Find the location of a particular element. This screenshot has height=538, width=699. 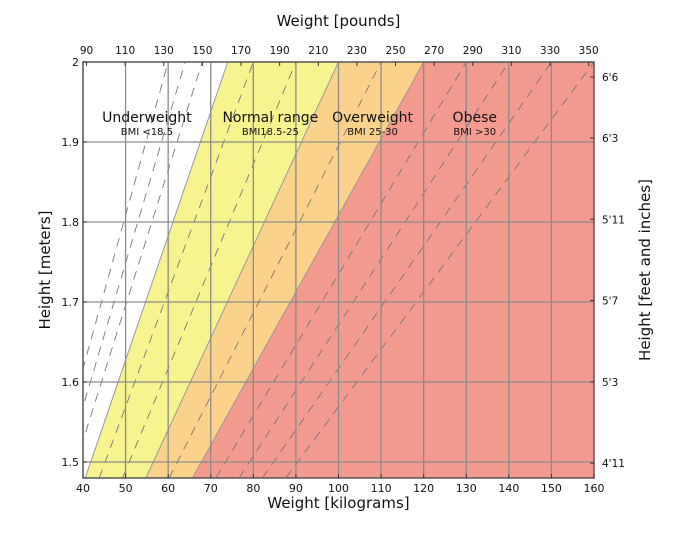

region-label: Underweight is located at coordinates (147, 118).